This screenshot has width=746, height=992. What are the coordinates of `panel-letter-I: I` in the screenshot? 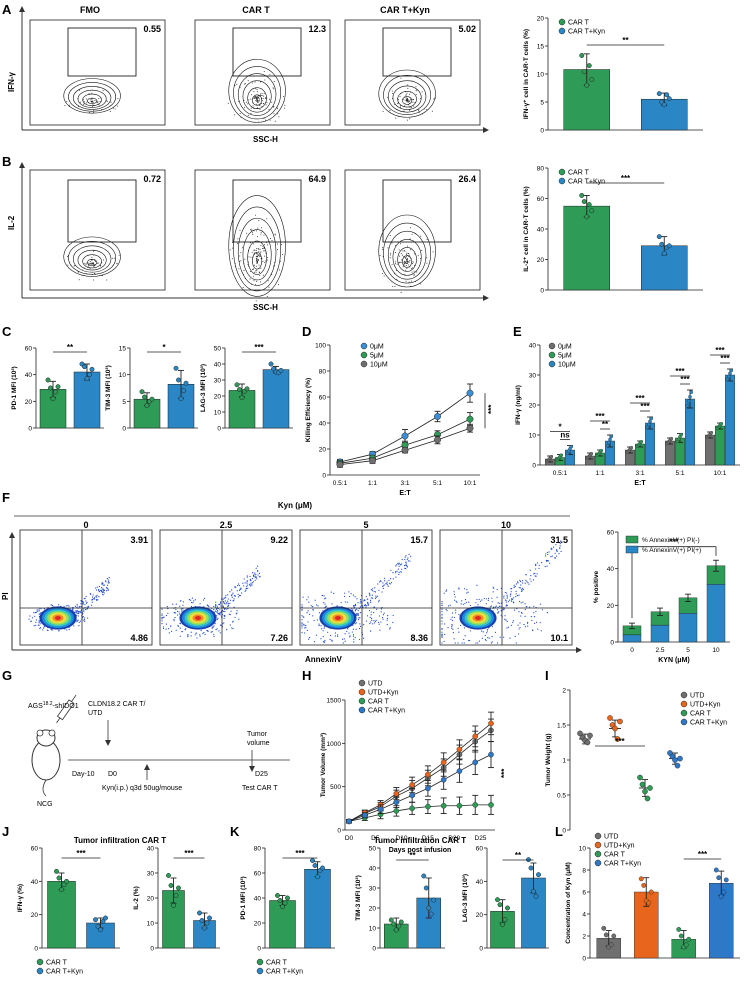 It's located at (547, 675).